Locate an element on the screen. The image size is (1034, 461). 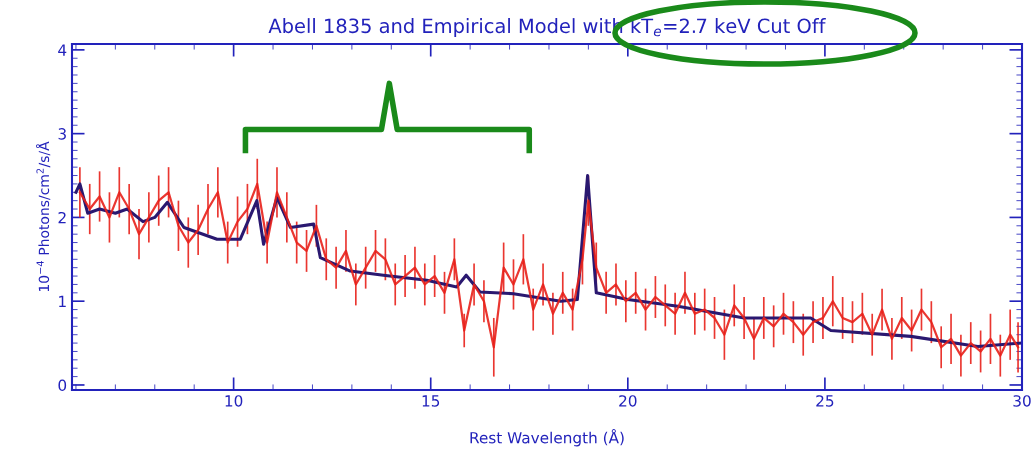
x-tick-label: 25 is located at coordinates (825, 401).